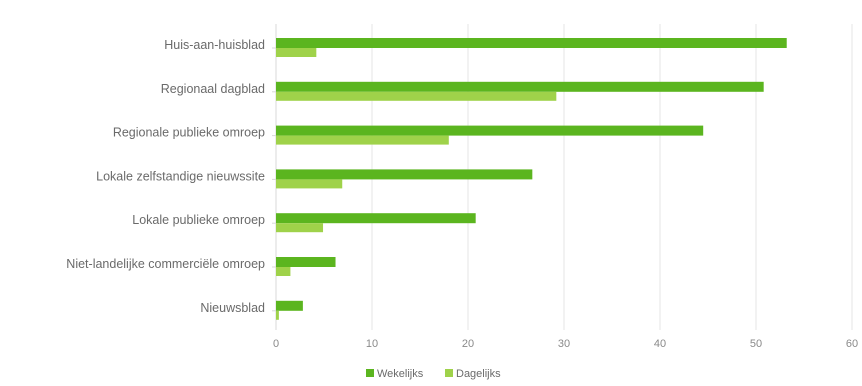 The width and height of the screenshot is (862, 386). Describe the element at coordinates (198, 220) in the screenshot. I see `category-label: Lokale publieke omroep` at that location.